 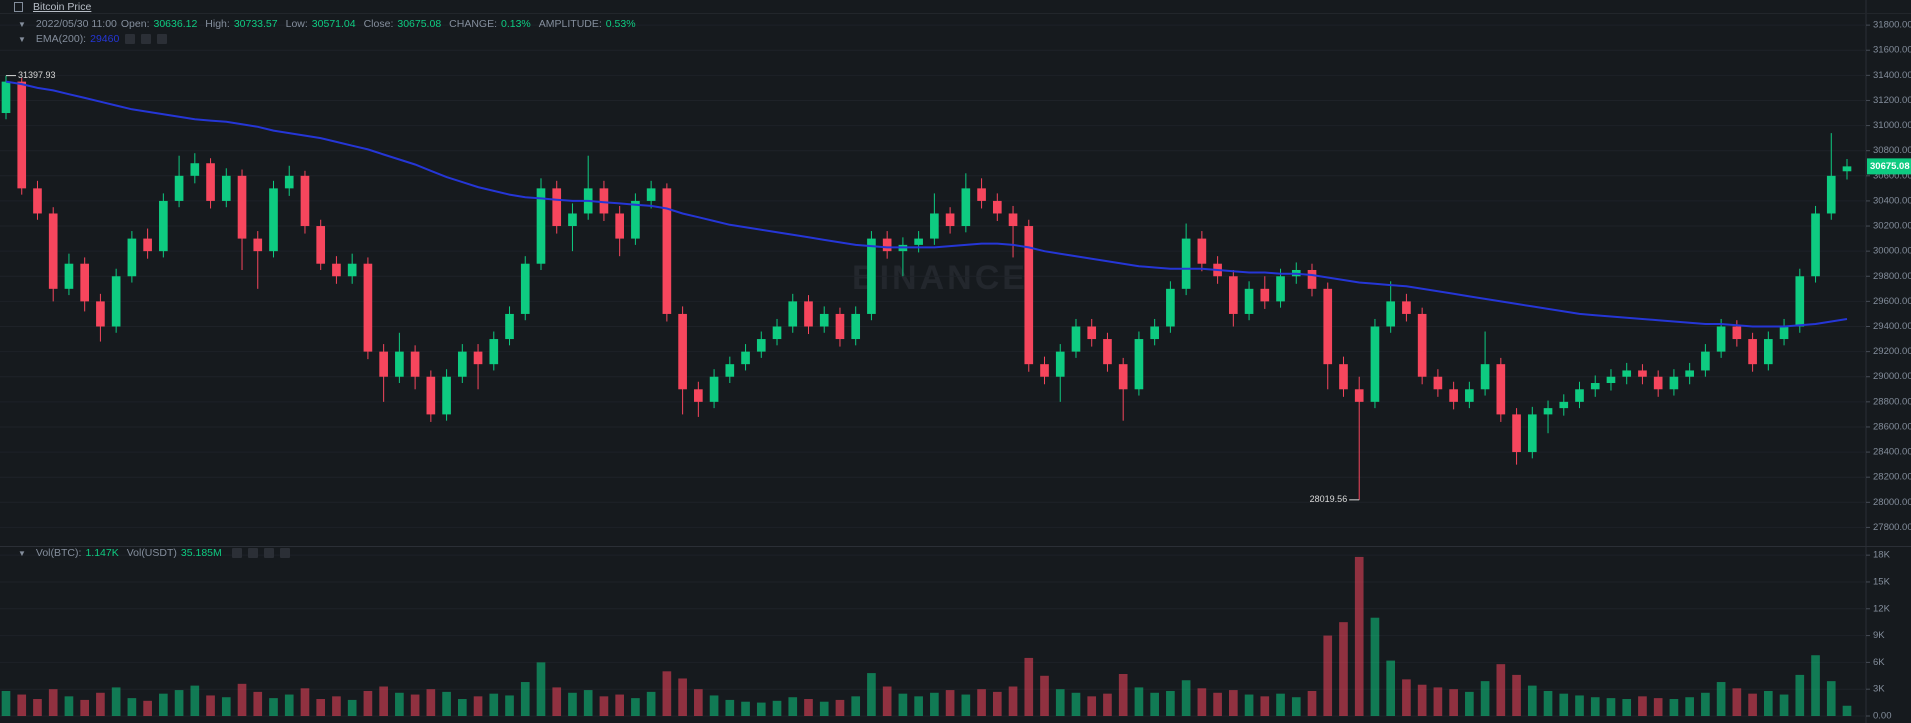 What do you see at coordinates (940, 278) in the screenshot?
I see `watermark: BINANCE` at bounding box center [940, 278].